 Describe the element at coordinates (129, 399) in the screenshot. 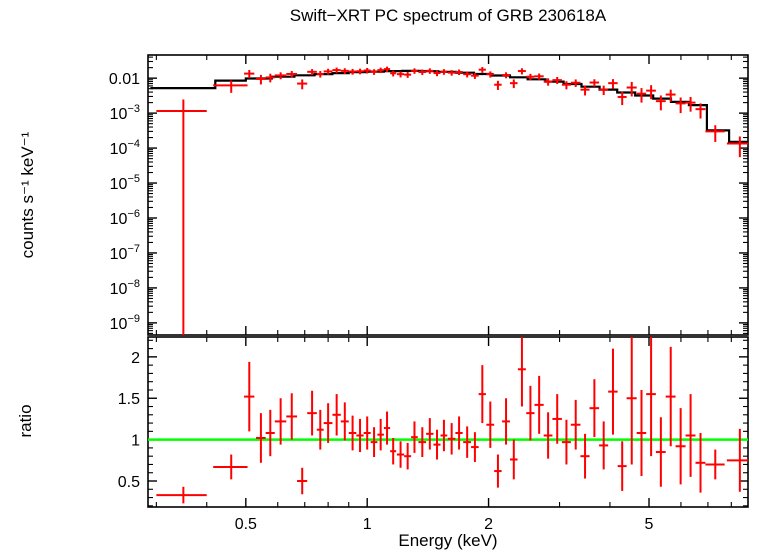

I see `svg-text: 1.5` at that location.